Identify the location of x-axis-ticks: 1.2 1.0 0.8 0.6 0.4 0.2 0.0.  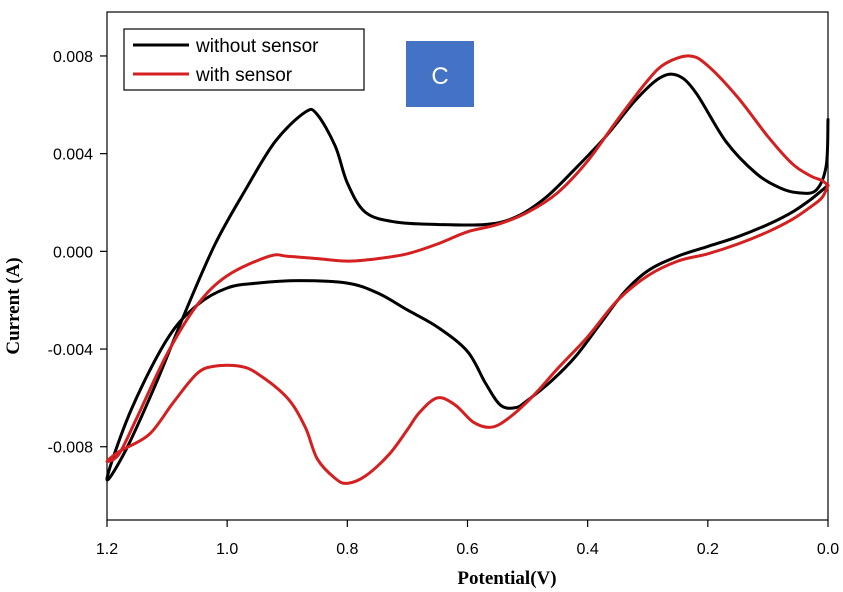
(467, 539).